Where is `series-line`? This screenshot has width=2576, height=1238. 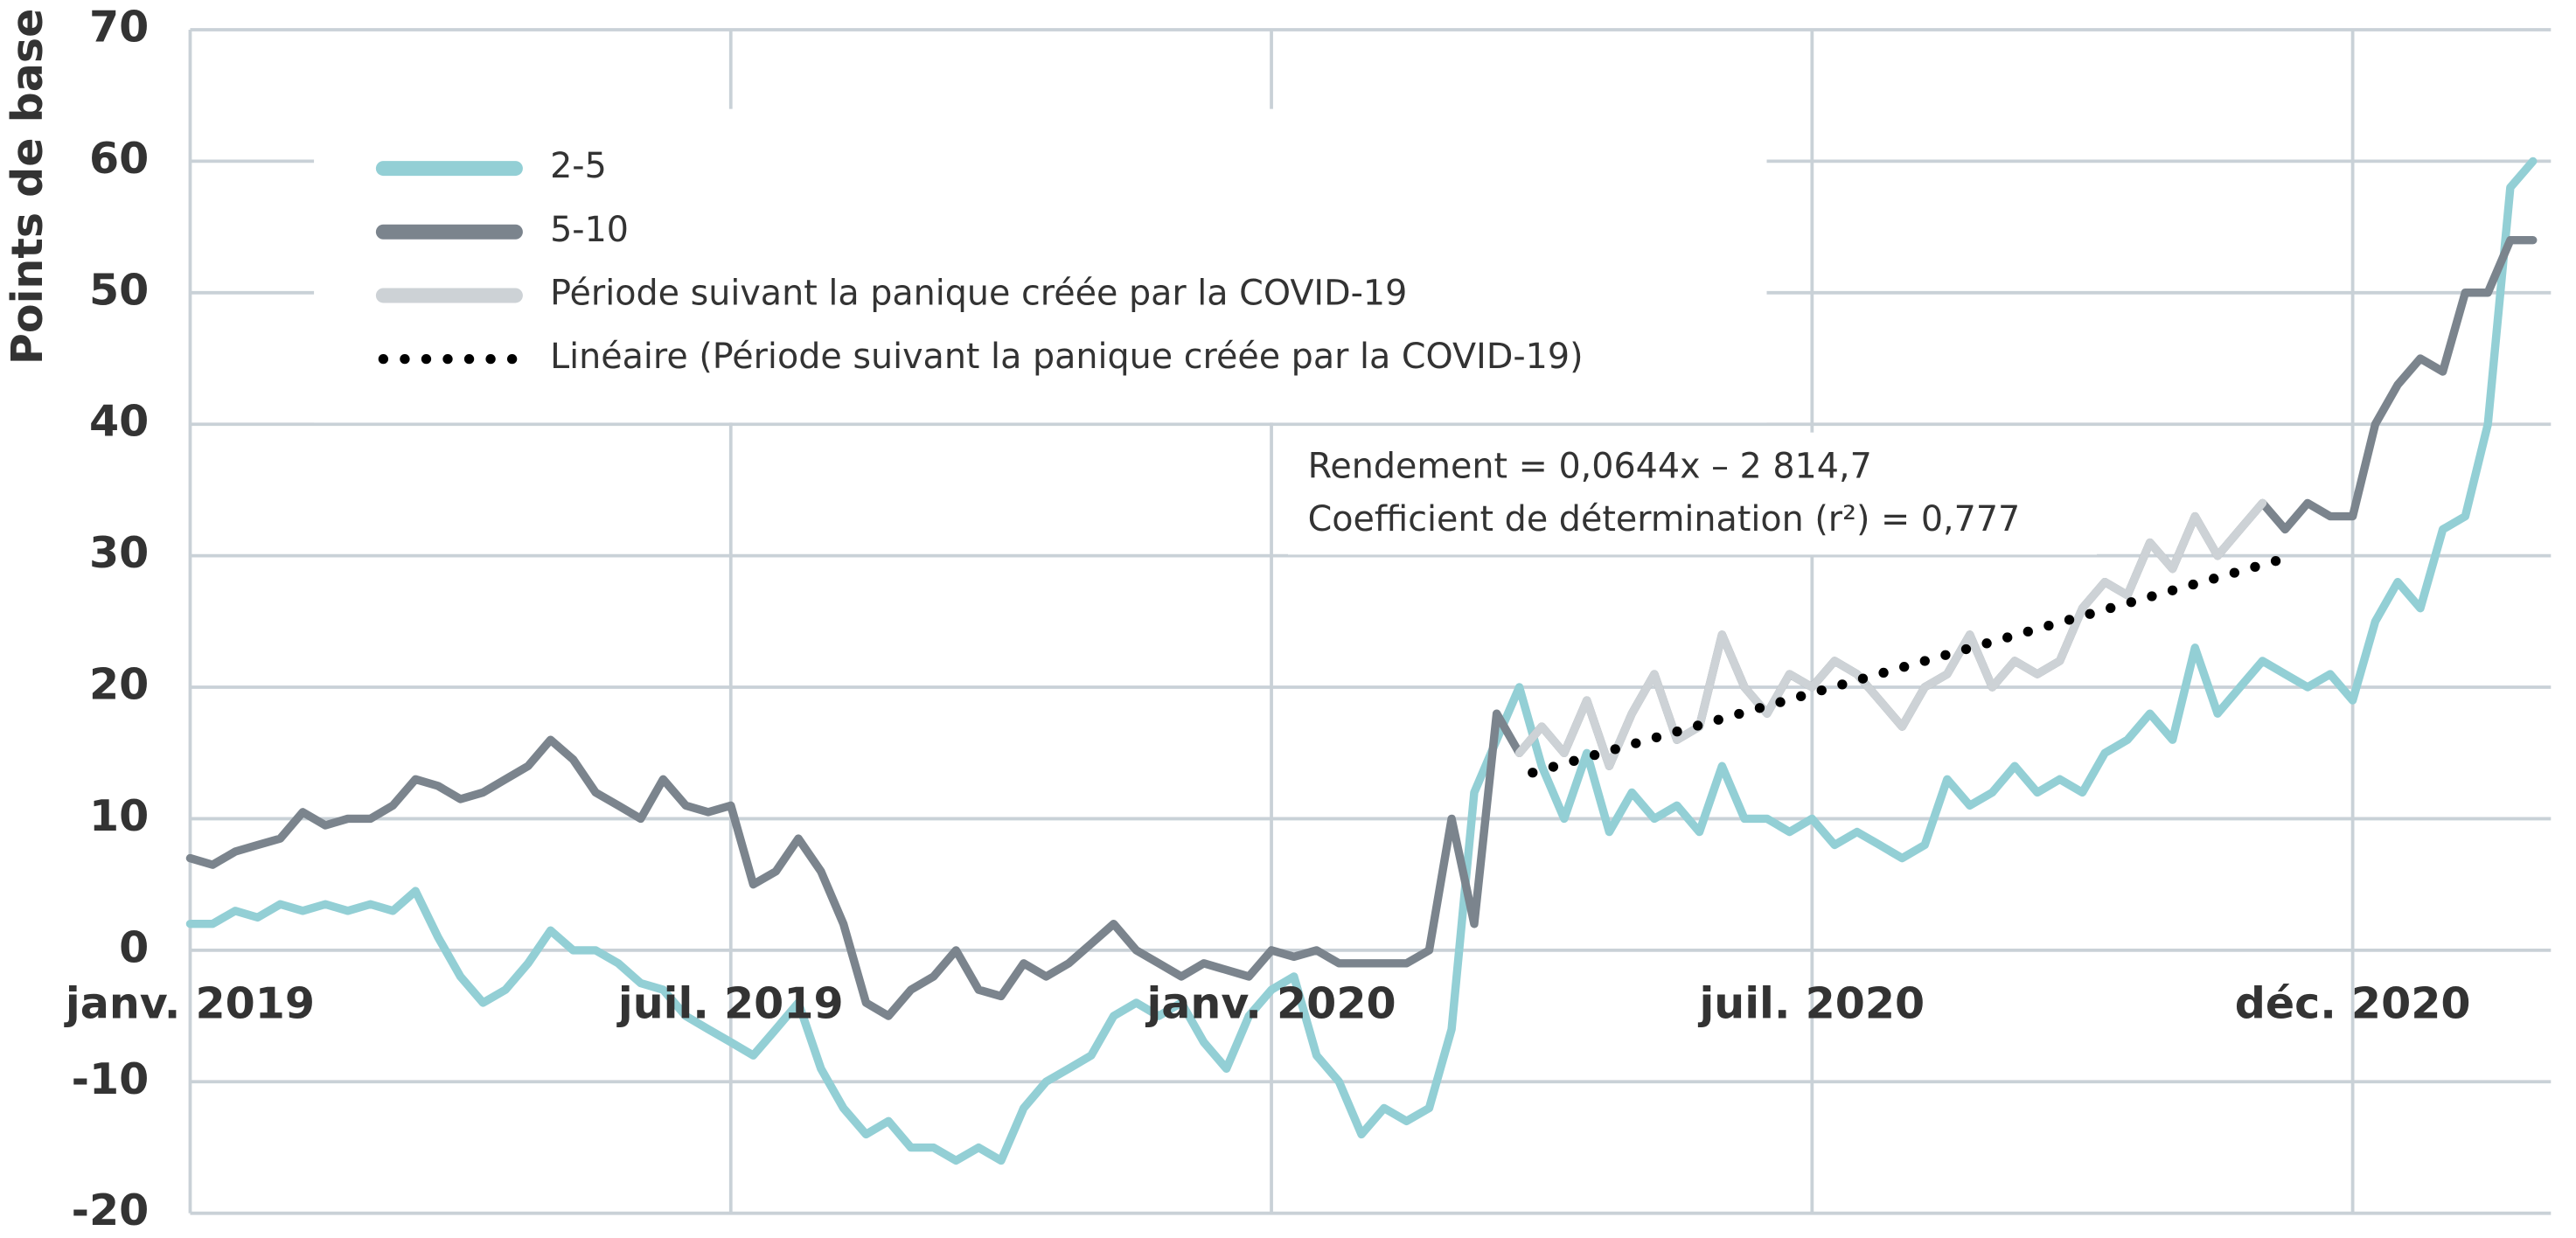 series-line is located at coordinates (1890, 634).